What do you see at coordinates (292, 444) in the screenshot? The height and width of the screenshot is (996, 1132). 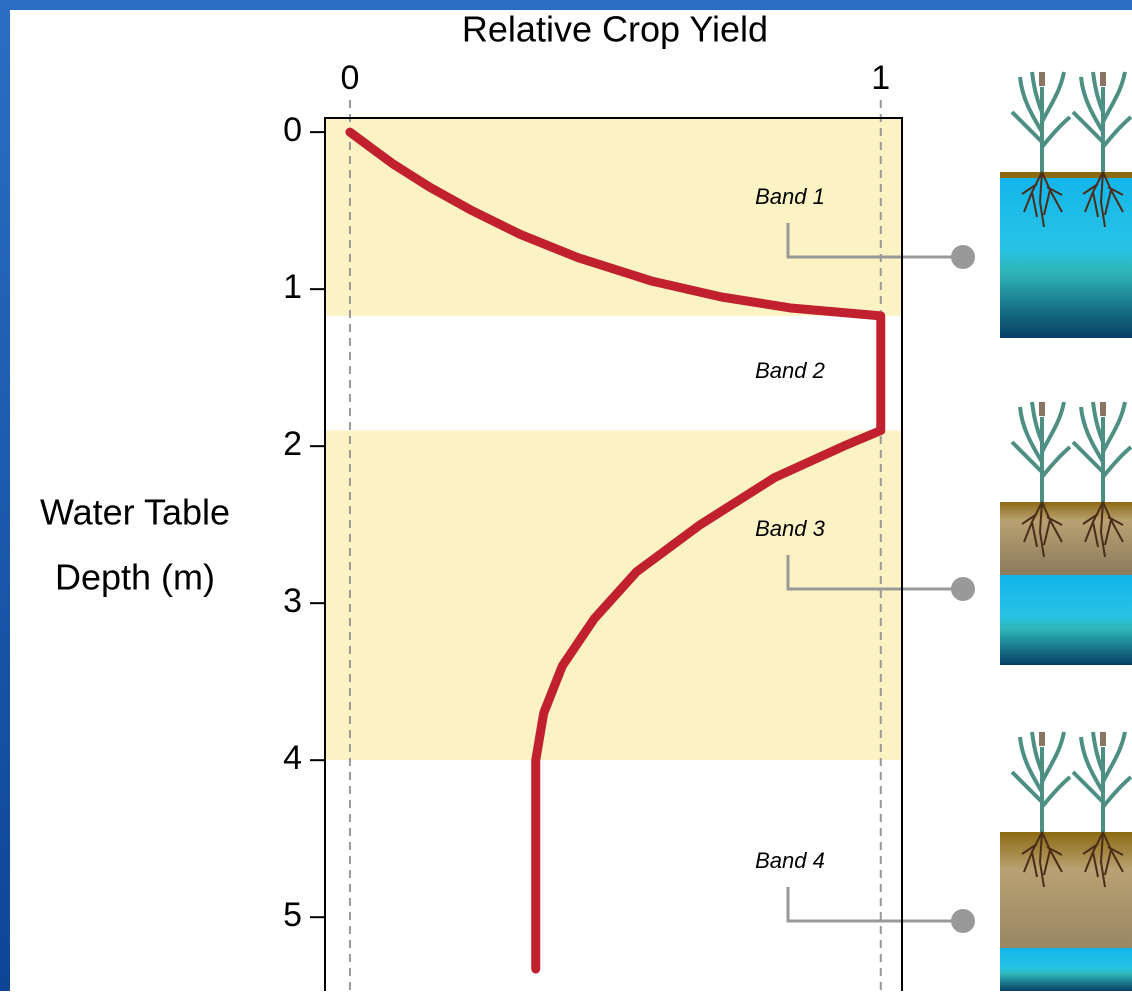 I see `y-tick-label: 2` at bounding box center [292, 444].